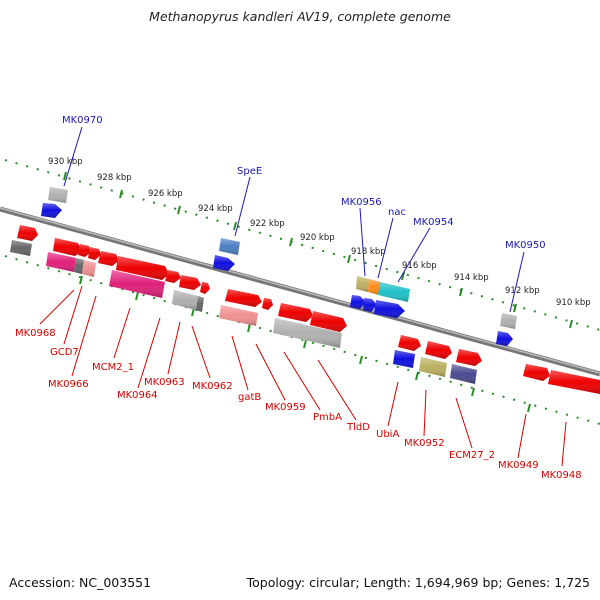 The width and height of the screenshot is (600, 600). Describe the element at coordinates (270, 372) in the screenshot. I see `callout-MK0959` at that location.